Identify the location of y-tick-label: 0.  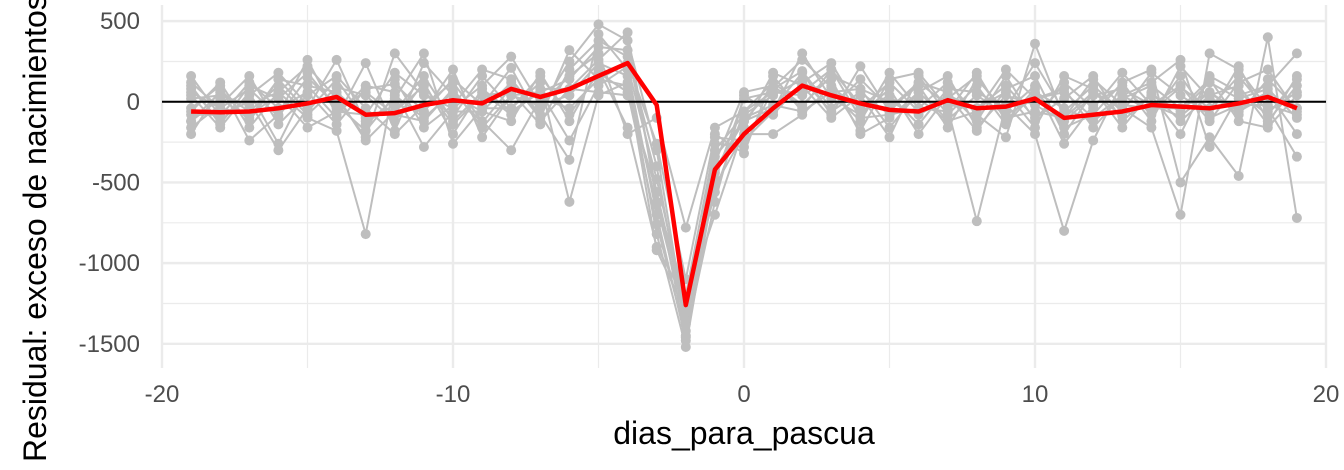
(133, 102).